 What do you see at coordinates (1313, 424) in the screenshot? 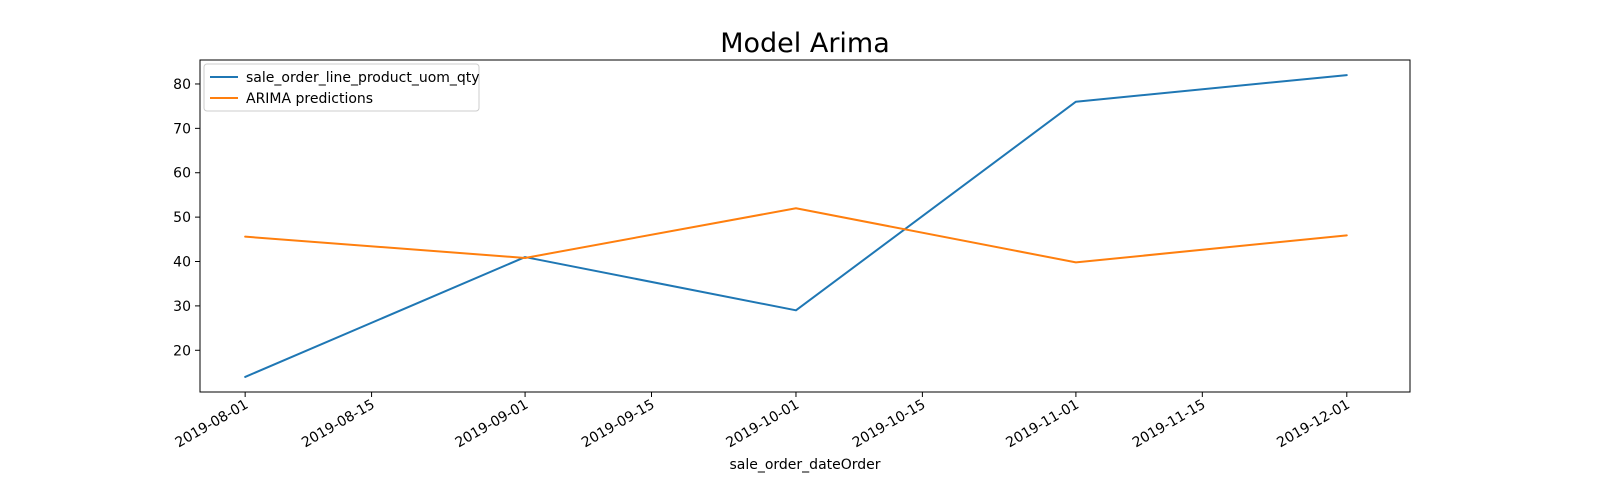
I see `x-tick-label: 2019-12-01` at bounding box center [1313, 424].